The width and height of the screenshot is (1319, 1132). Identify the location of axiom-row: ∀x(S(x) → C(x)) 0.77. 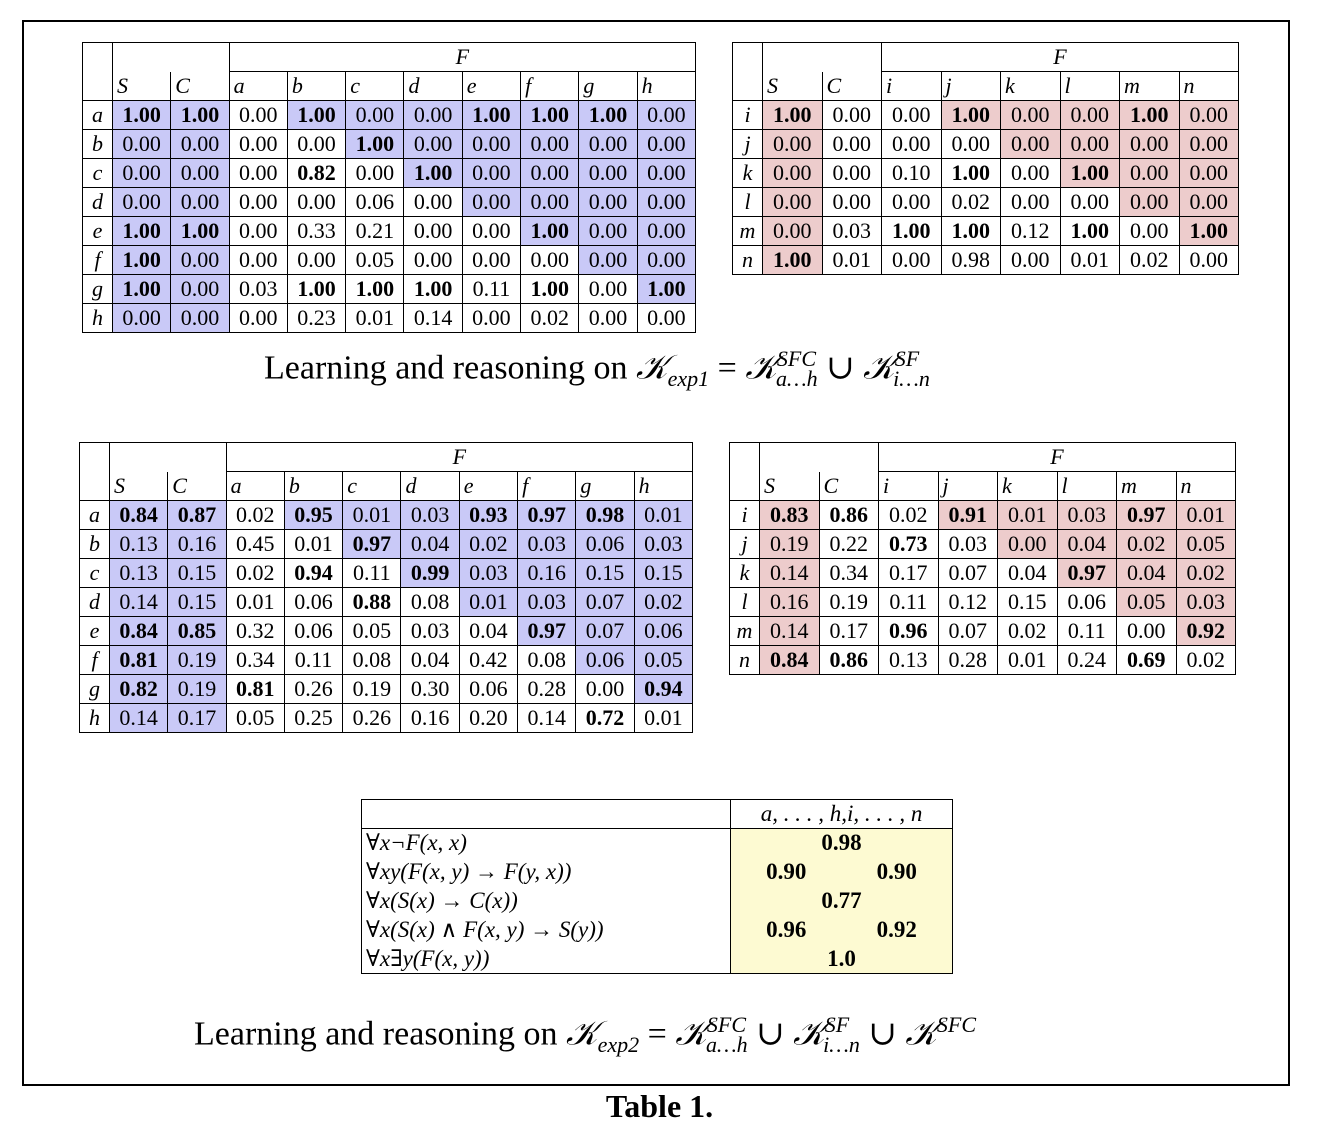
(657, 901).